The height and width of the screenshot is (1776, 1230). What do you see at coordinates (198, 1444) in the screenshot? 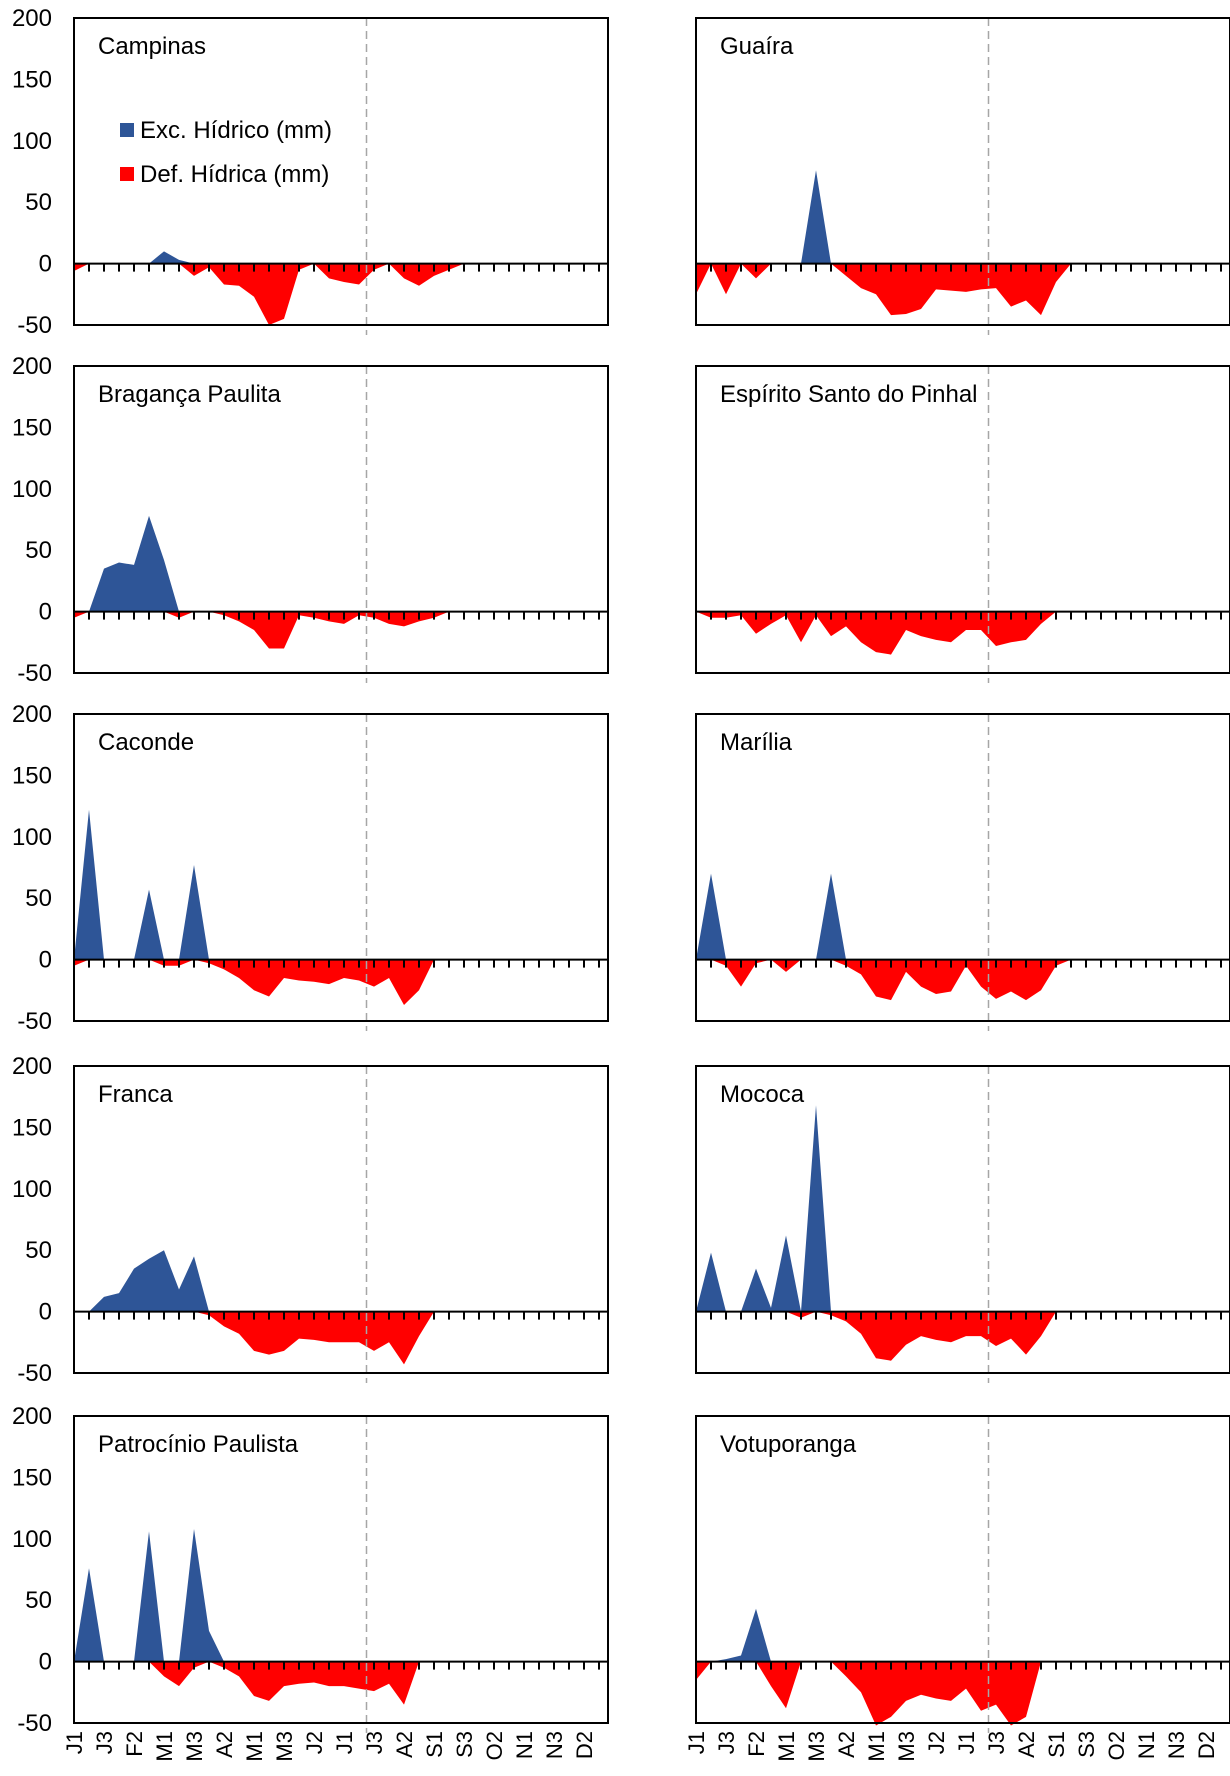
I see `station-title: Patrocínio Paulista` at bounding box center [198, 1444].